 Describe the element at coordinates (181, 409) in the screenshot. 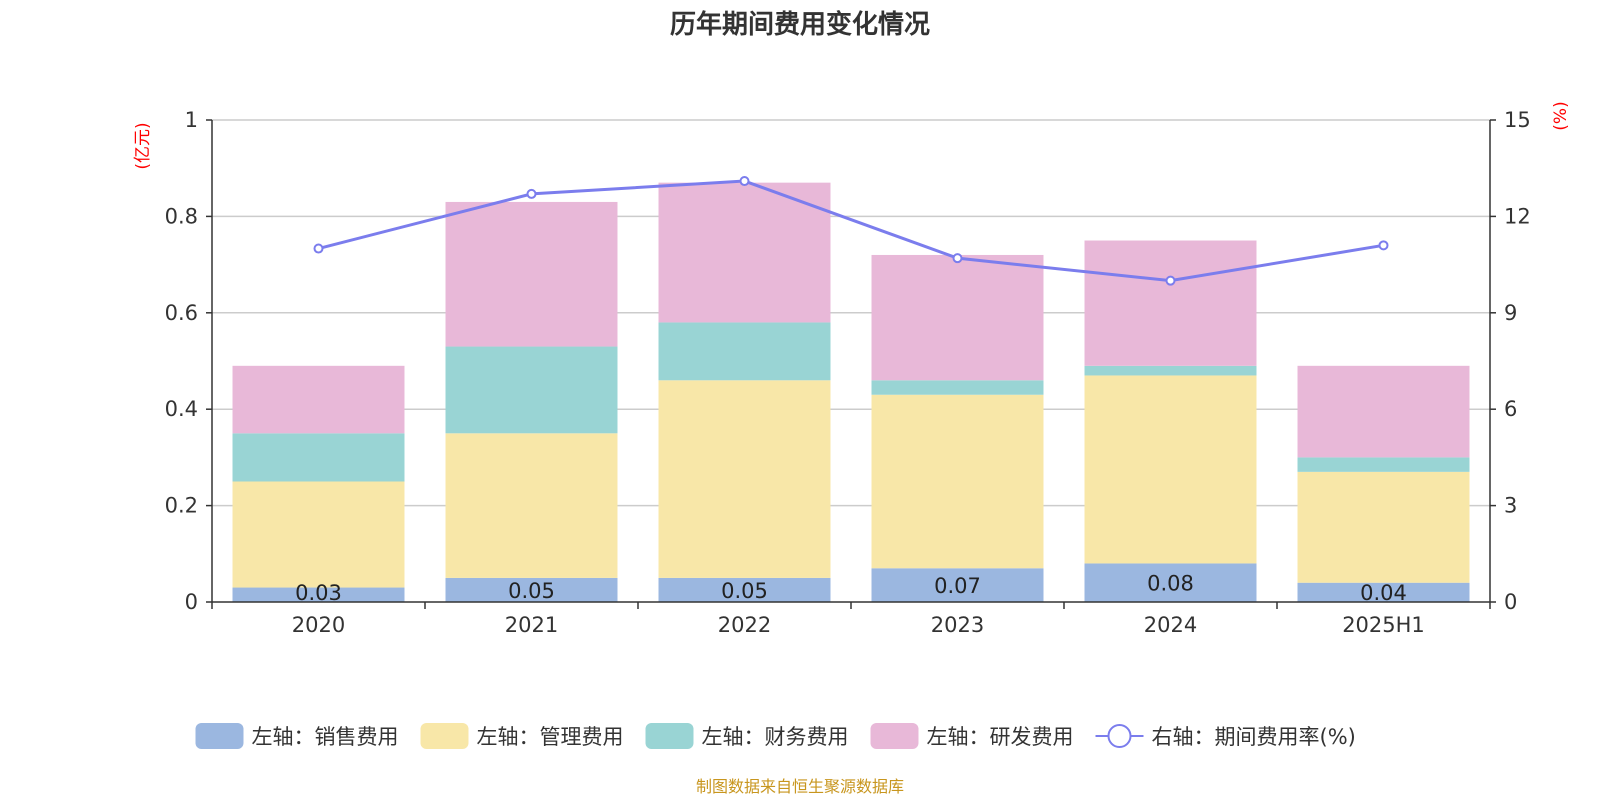

I see `left-tick-label: 0.4` at that location.